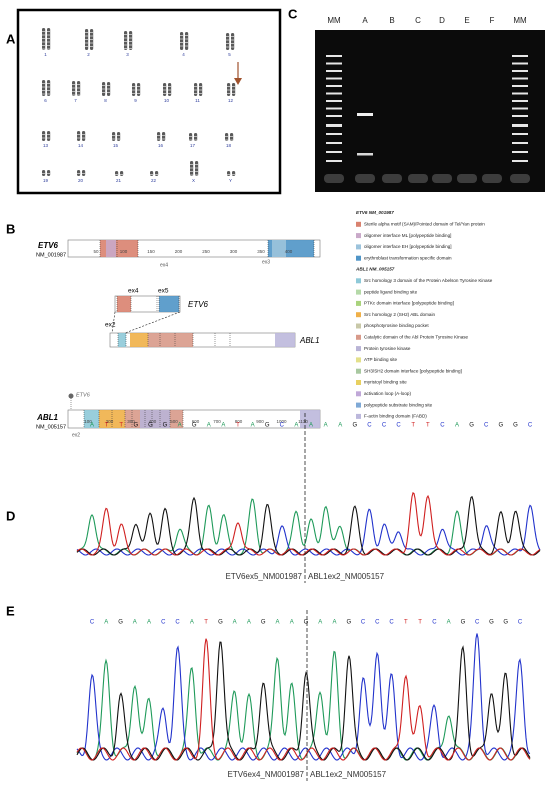 This screenshot has height=787, width=550. Describe the element at coordinates (303, 699) in the screenshot. I see `trace` at that location.